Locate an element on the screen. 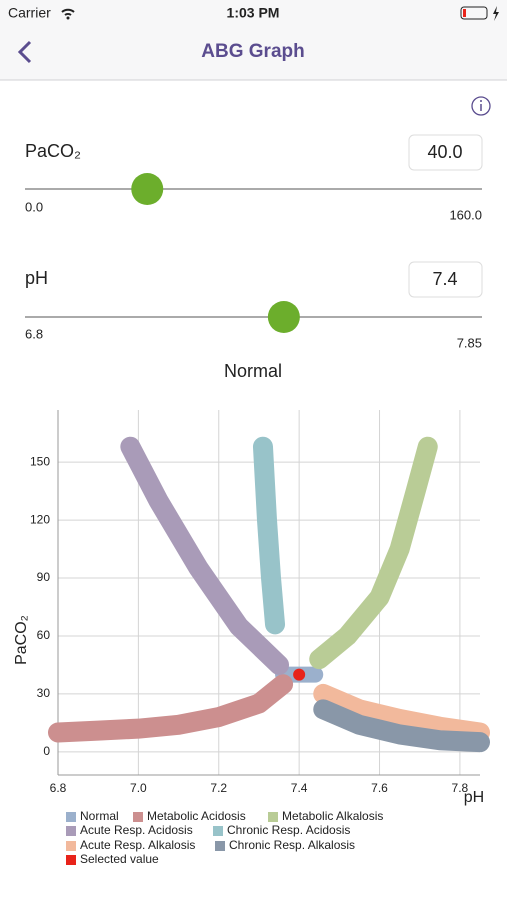 Image resolution: width=507 pixels, height=900 pixels. y-tick-label: 0 is located at coordinates (46, 751).